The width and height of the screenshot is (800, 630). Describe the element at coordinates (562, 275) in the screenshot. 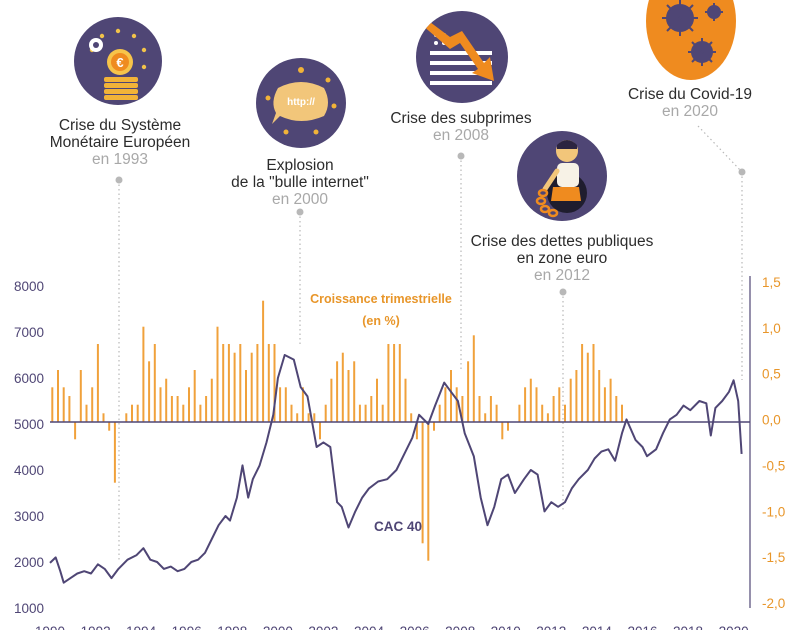

I see `annotation-2012-year: en 2012` at that location.